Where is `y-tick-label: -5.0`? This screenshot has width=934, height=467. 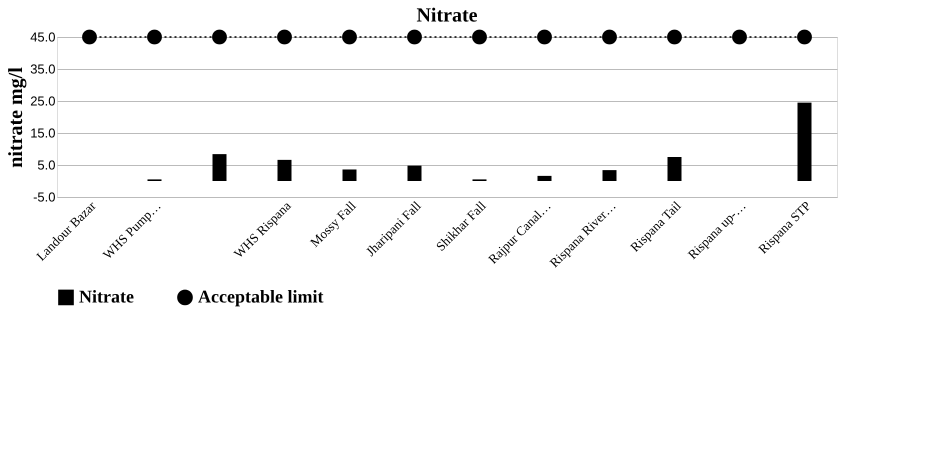 y-tick-label: -5.0 is located at coordinates (44, 197).